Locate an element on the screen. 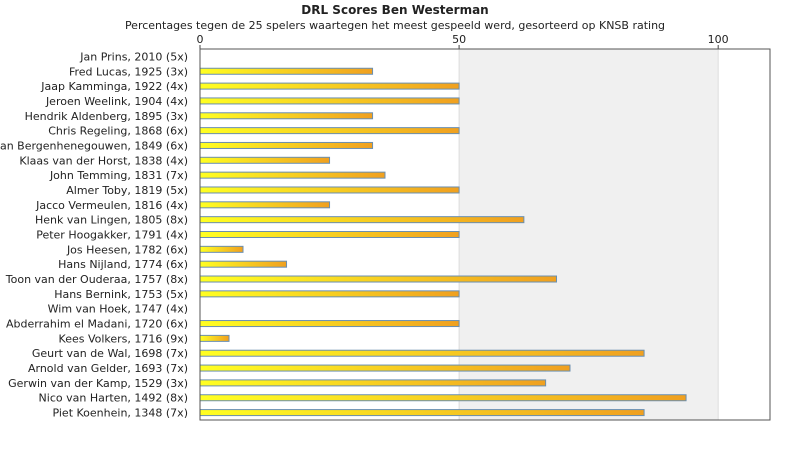  category-label: Hendrik Aldenberg, 1895 (3x) is located at coordinates (106, 116).